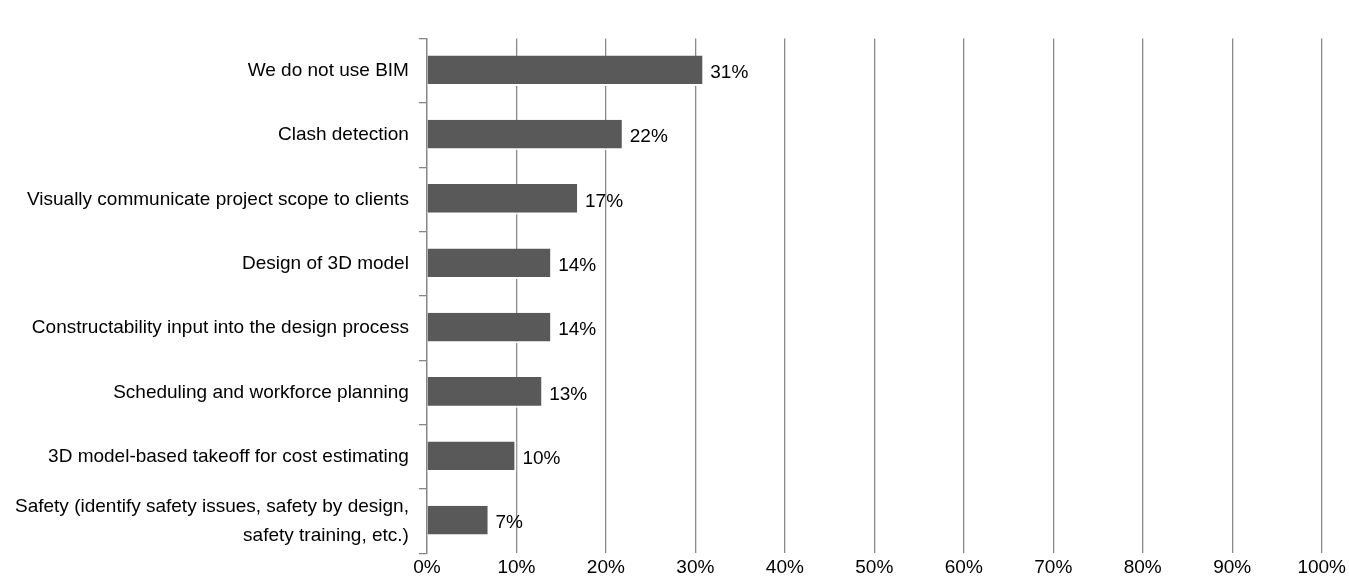 This screenshot has width=1349, height=586. What do you see at coordinates (1053, 566) in the screenshot?
I see `x-tick-label: 70%` at bounding box center [1053, 566].